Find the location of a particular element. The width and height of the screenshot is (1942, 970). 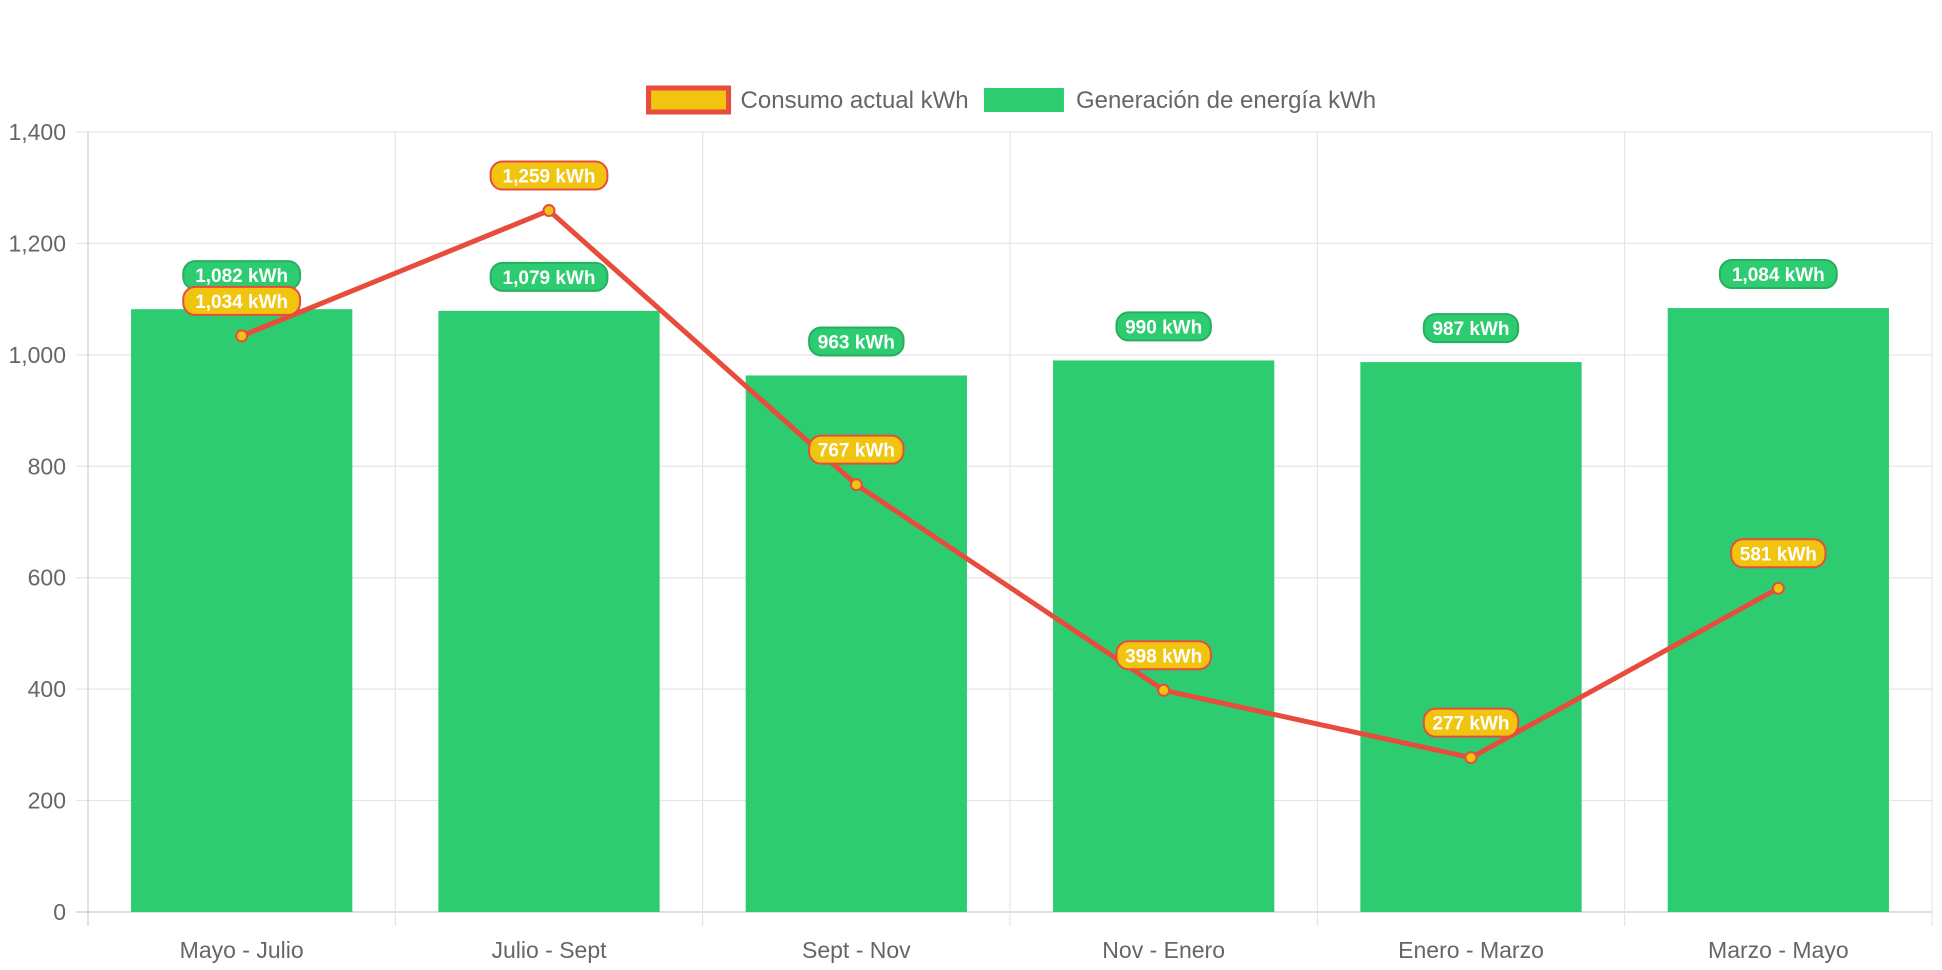

data-label-consumo: 1,034 kWh is located at coordinates (241, 302).